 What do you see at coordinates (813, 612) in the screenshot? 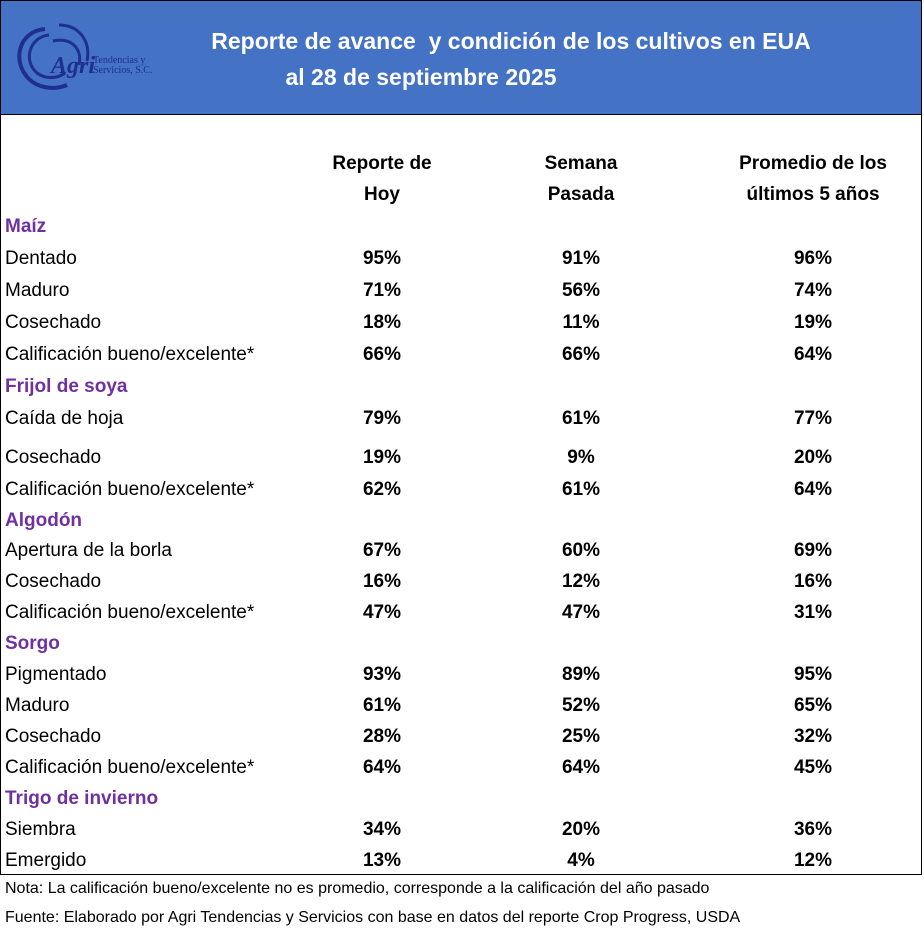
I see `value-5yr-average: 31%` at bounding box center [813, 612].